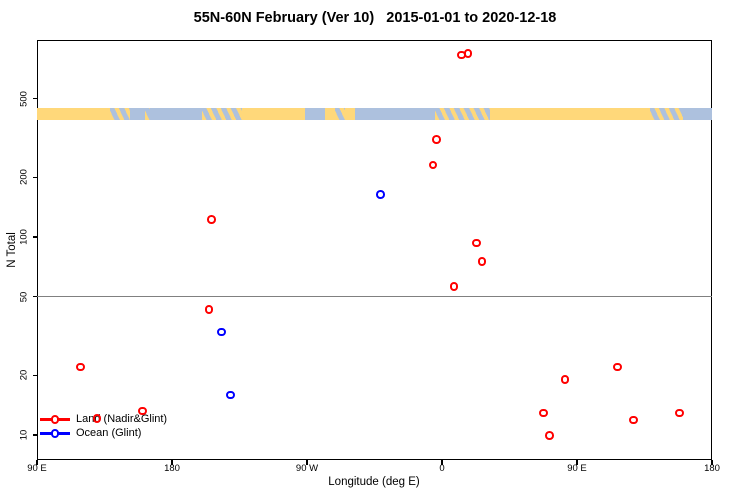 Image resolution: width=750 pixels, height=500 pixels. I want to click on x-axis-tick-label: 0, so click(442, 468).